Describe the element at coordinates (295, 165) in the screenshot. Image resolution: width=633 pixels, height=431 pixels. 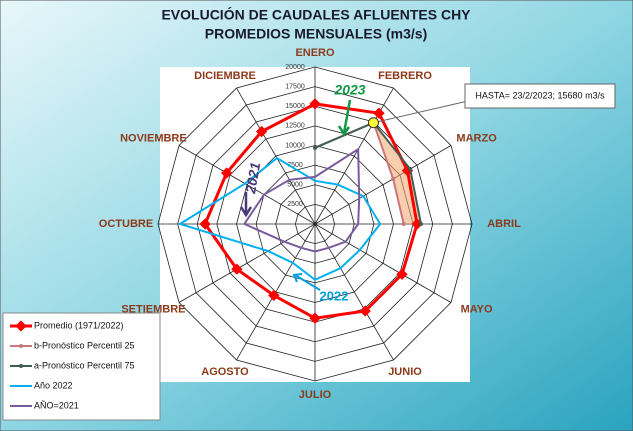
I see `y-tick-label: 7500` at that location.